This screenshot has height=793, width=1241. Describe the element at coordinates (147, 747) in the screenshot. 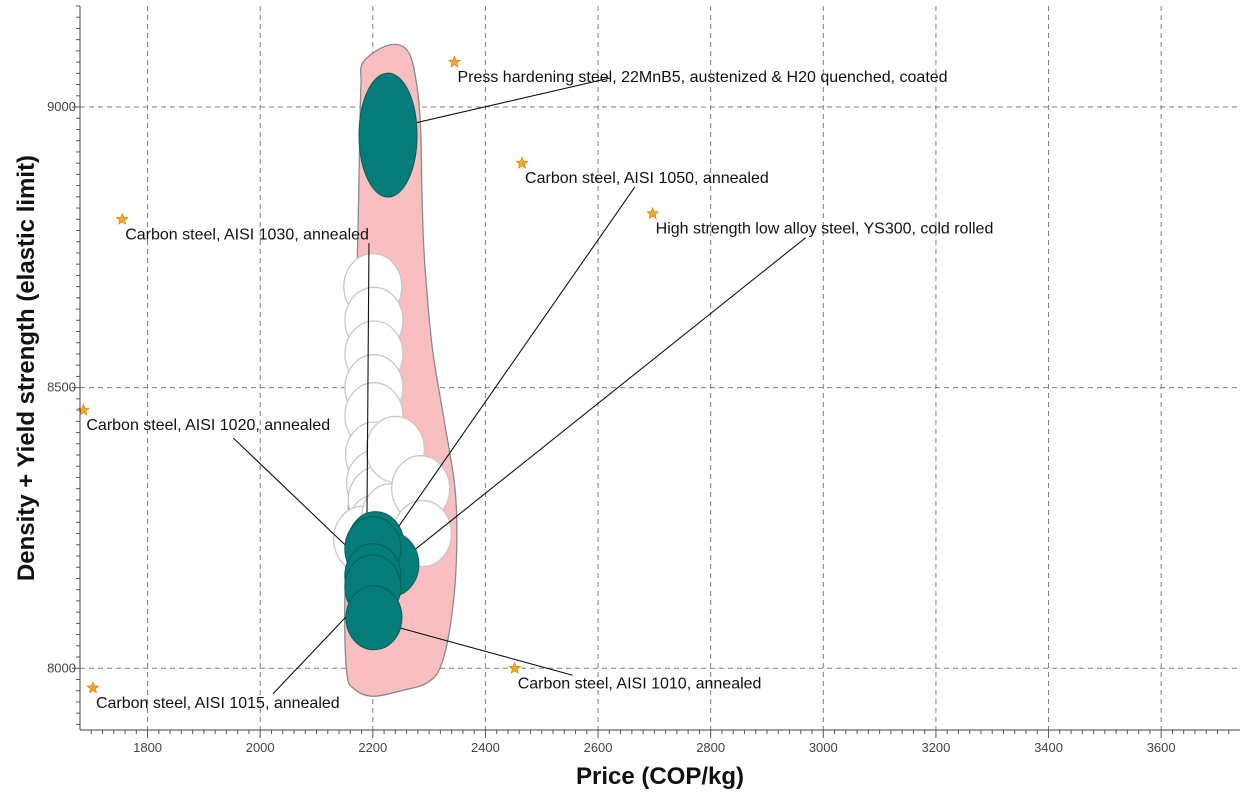

I see `x-tick-label: 1800` at that location.